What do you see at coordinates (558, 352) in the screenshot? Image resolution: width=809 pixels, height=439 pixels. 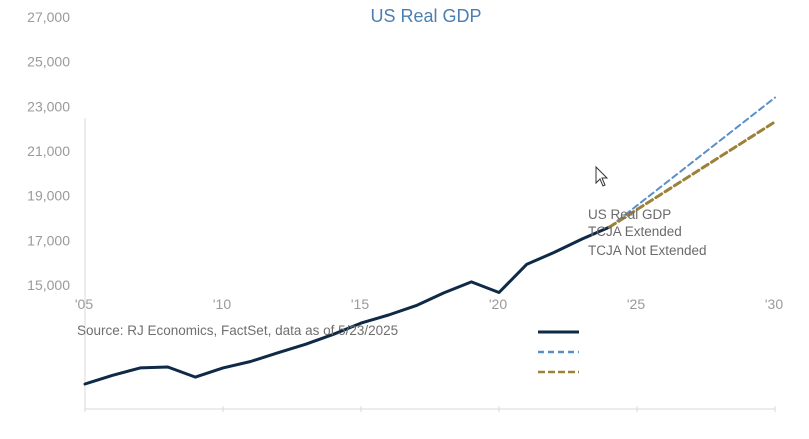 I see `legend-swatches` at bounding box center [558, 352].